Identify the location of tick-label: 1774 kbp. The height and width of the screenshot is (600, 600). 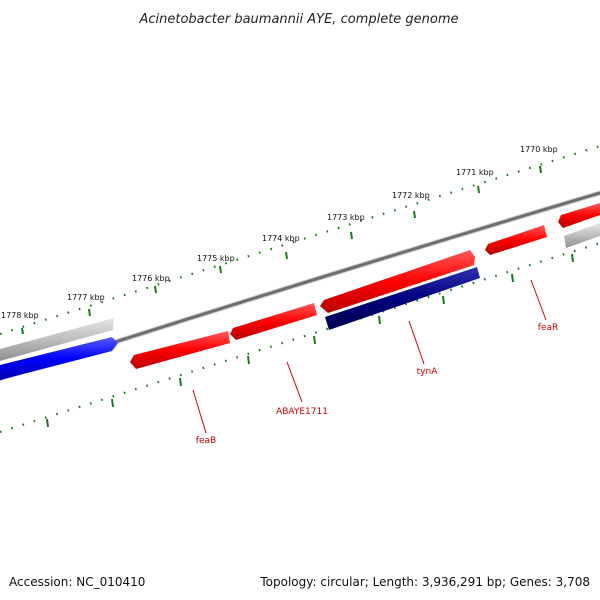
(281, 238).